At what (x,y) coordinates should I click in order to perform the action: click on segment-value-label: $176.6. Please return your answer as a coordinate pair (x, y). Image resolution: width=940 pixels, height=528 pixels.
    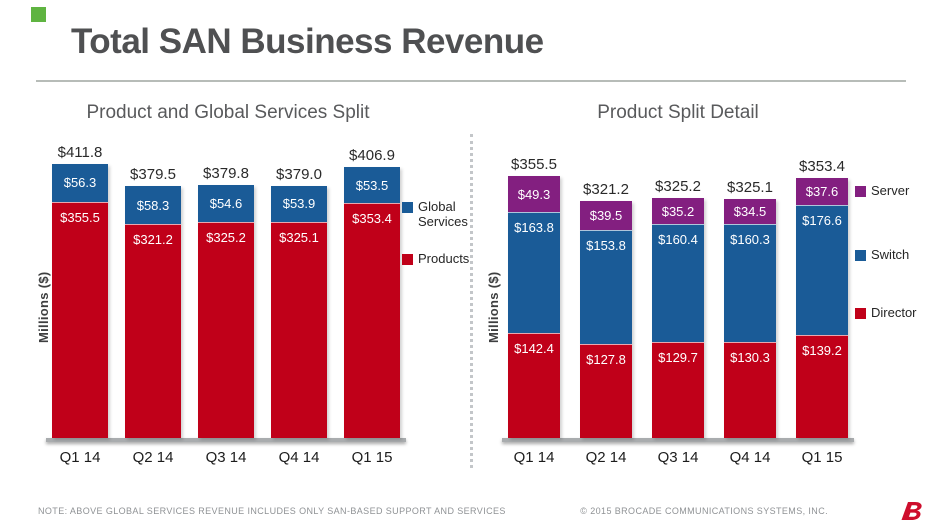
    Looking at the image, I should click on (822, 221).